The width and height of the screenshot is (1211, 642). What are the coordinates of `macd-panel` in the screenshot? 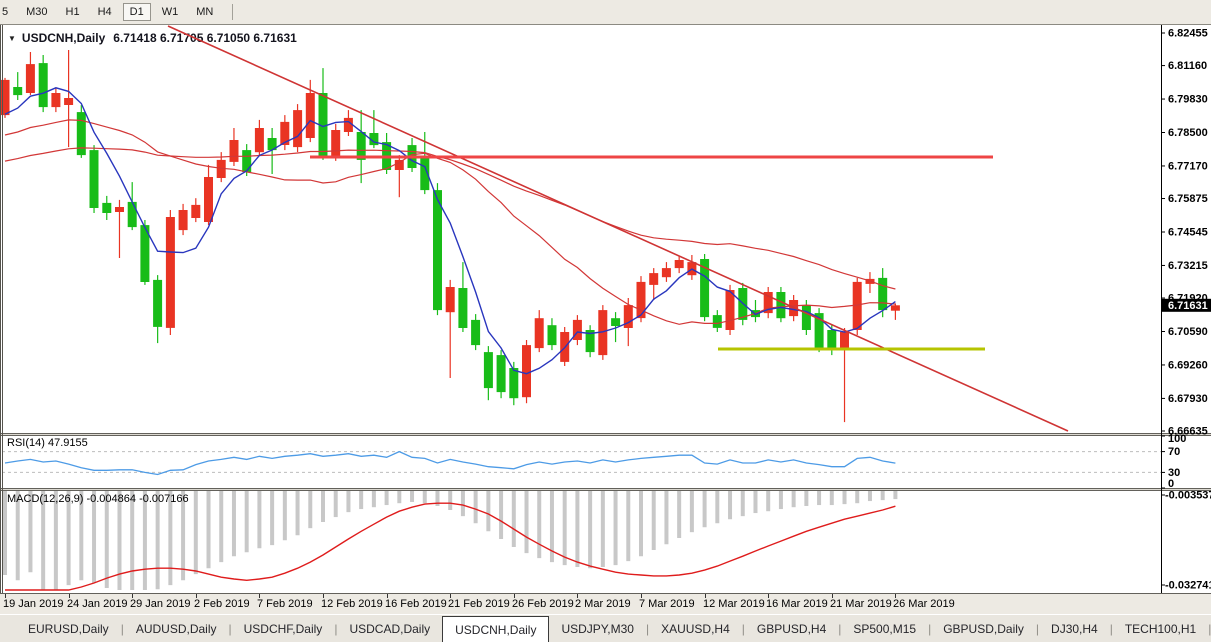 It's located at (450, 541).